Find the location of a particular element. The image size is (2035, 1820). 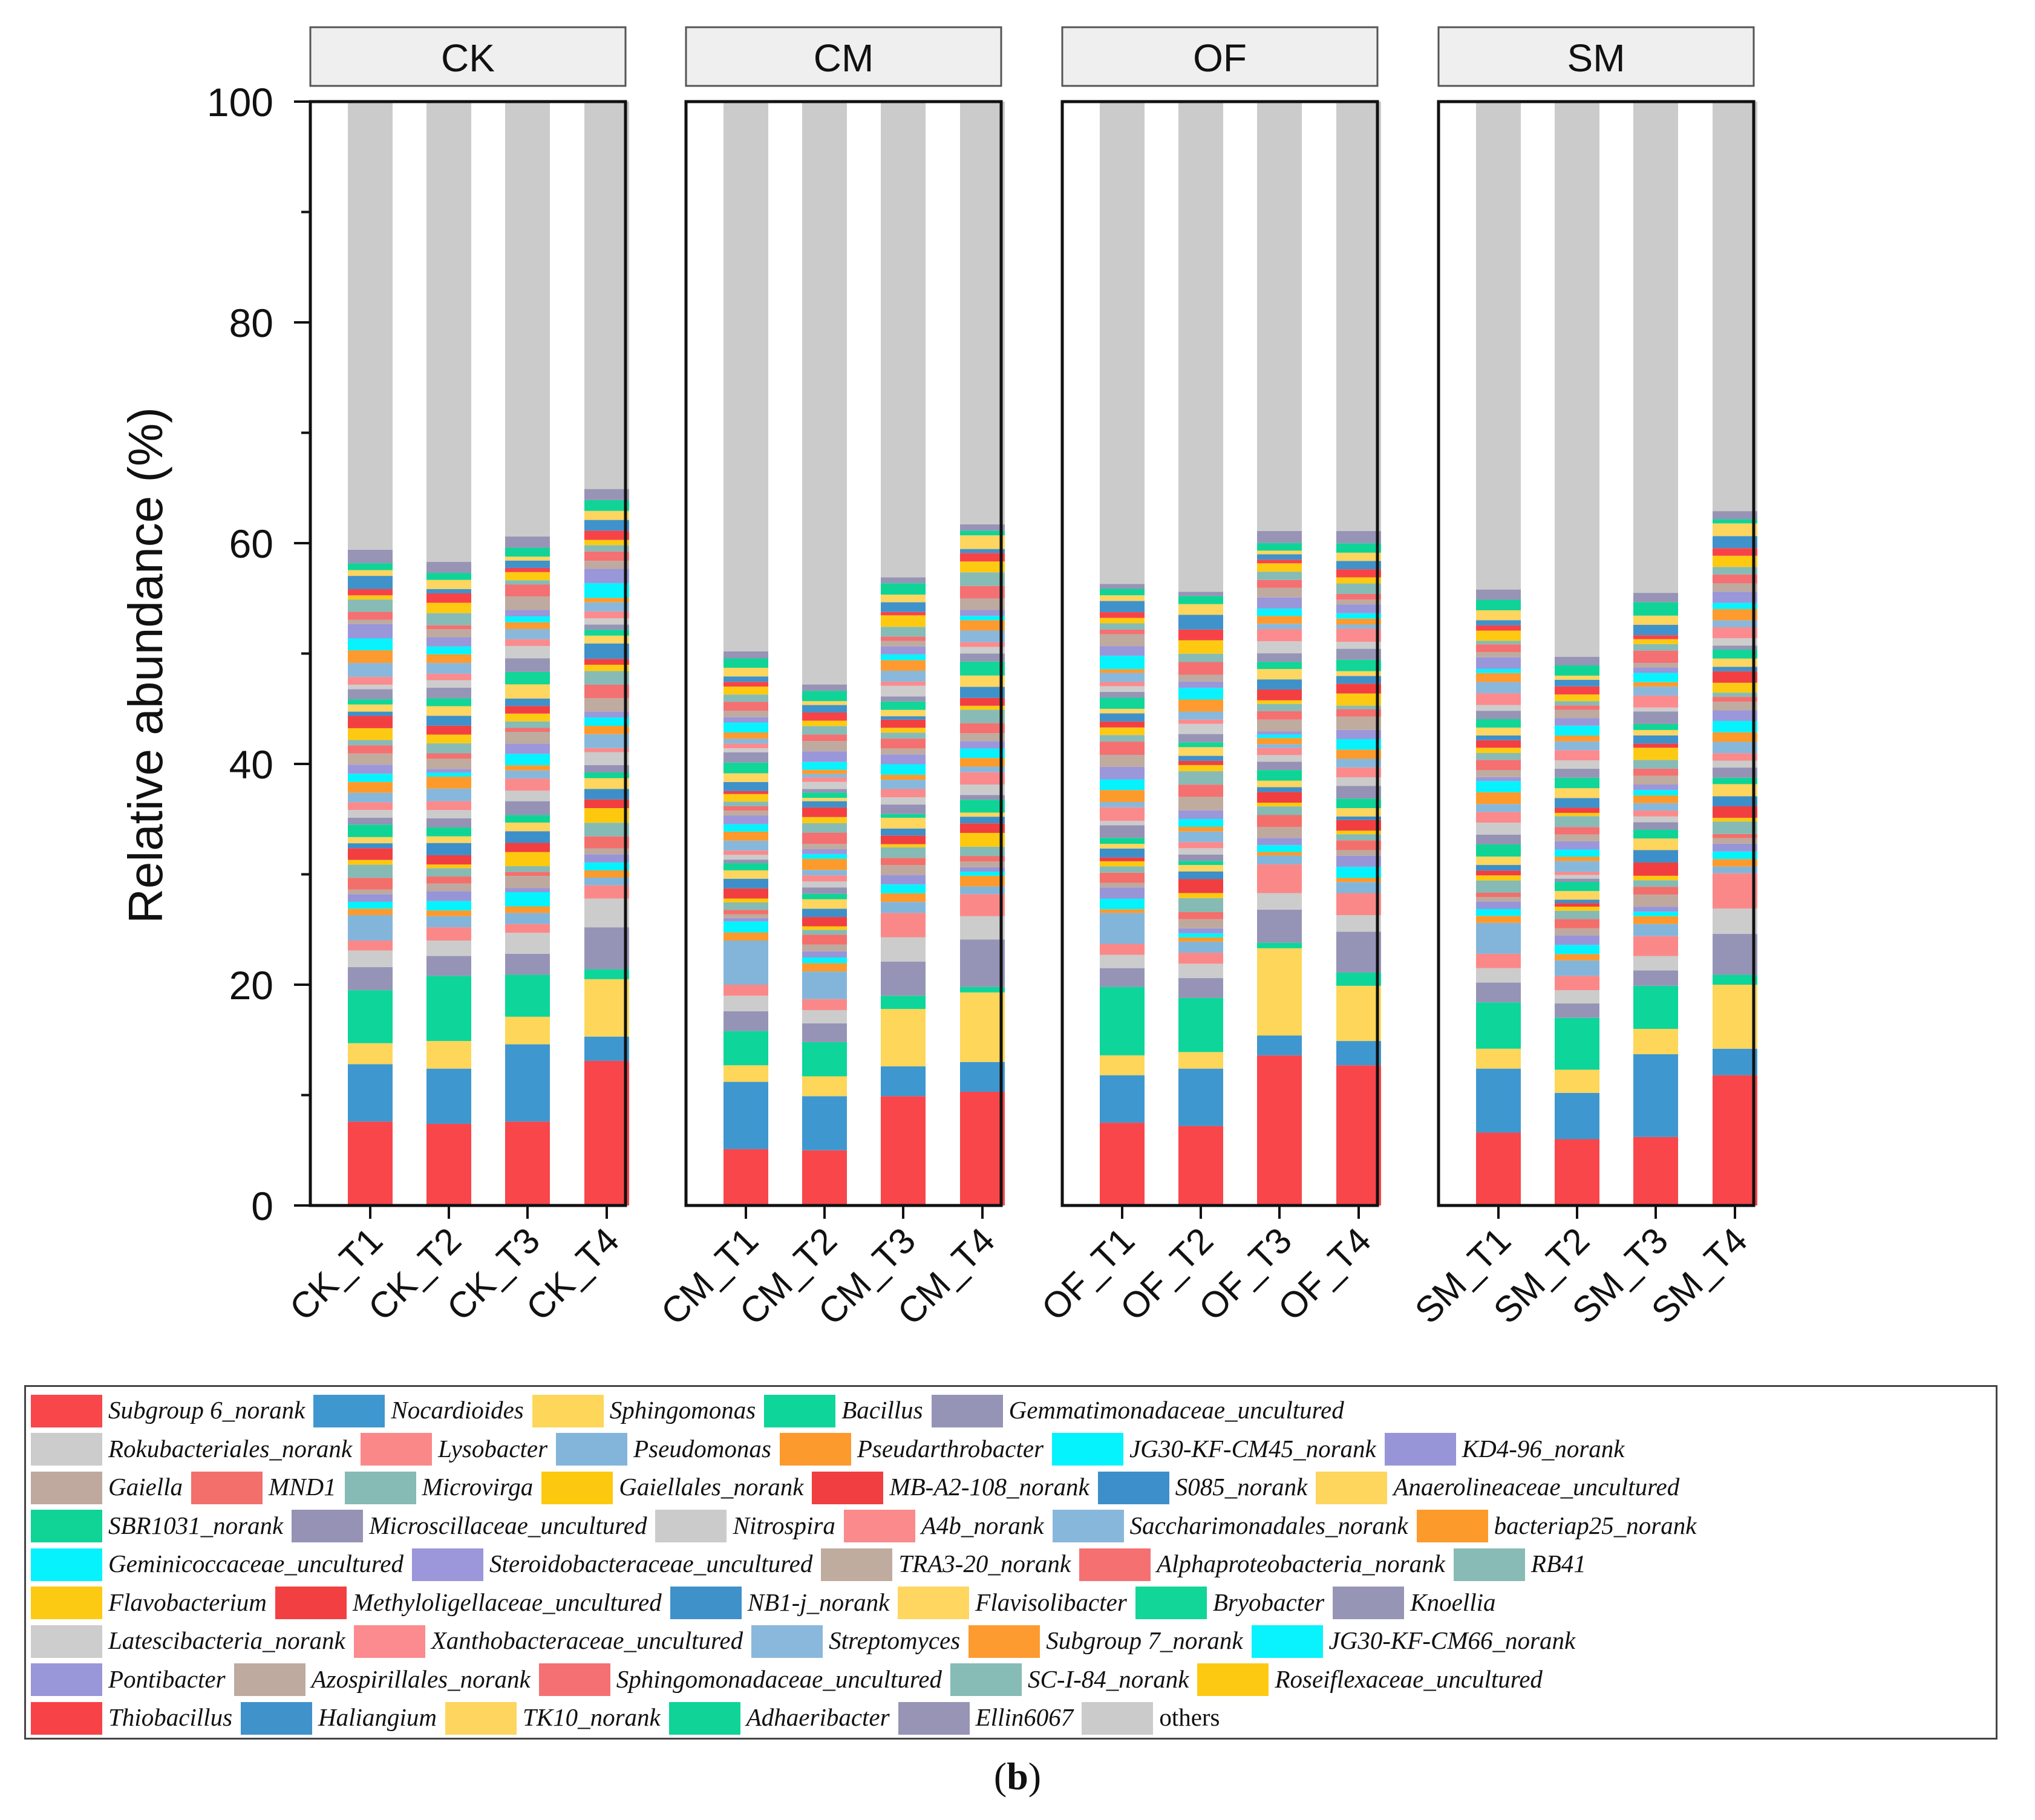

legend-label: Adhaeribacter is located at coordinates (818, 1717).